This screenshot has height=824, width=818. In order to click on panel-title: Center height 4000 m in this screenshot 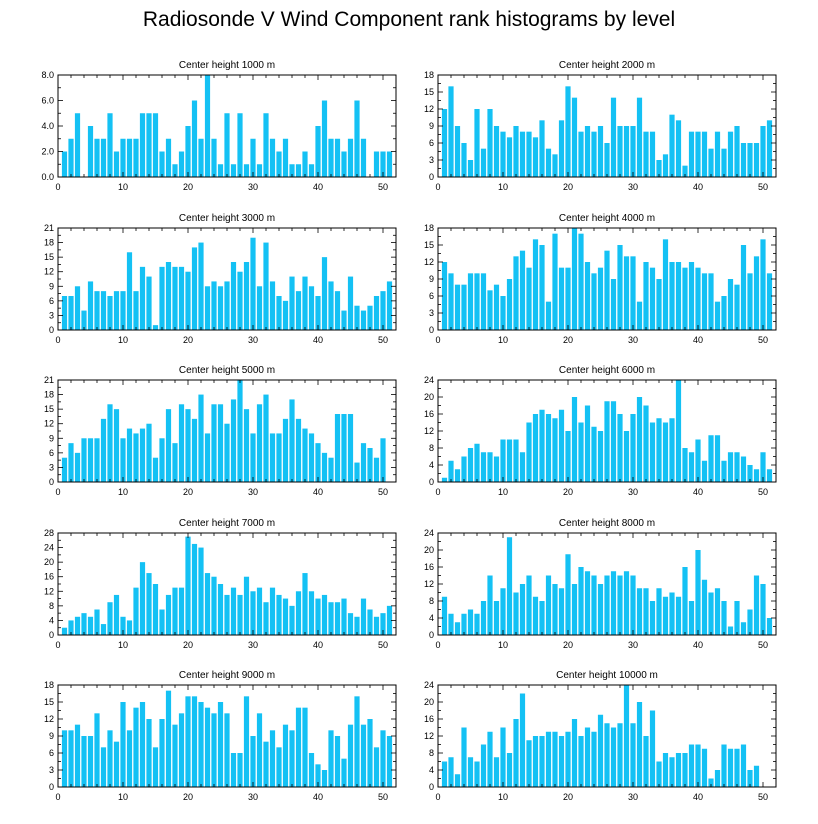, I will do `click(607, 218)`.